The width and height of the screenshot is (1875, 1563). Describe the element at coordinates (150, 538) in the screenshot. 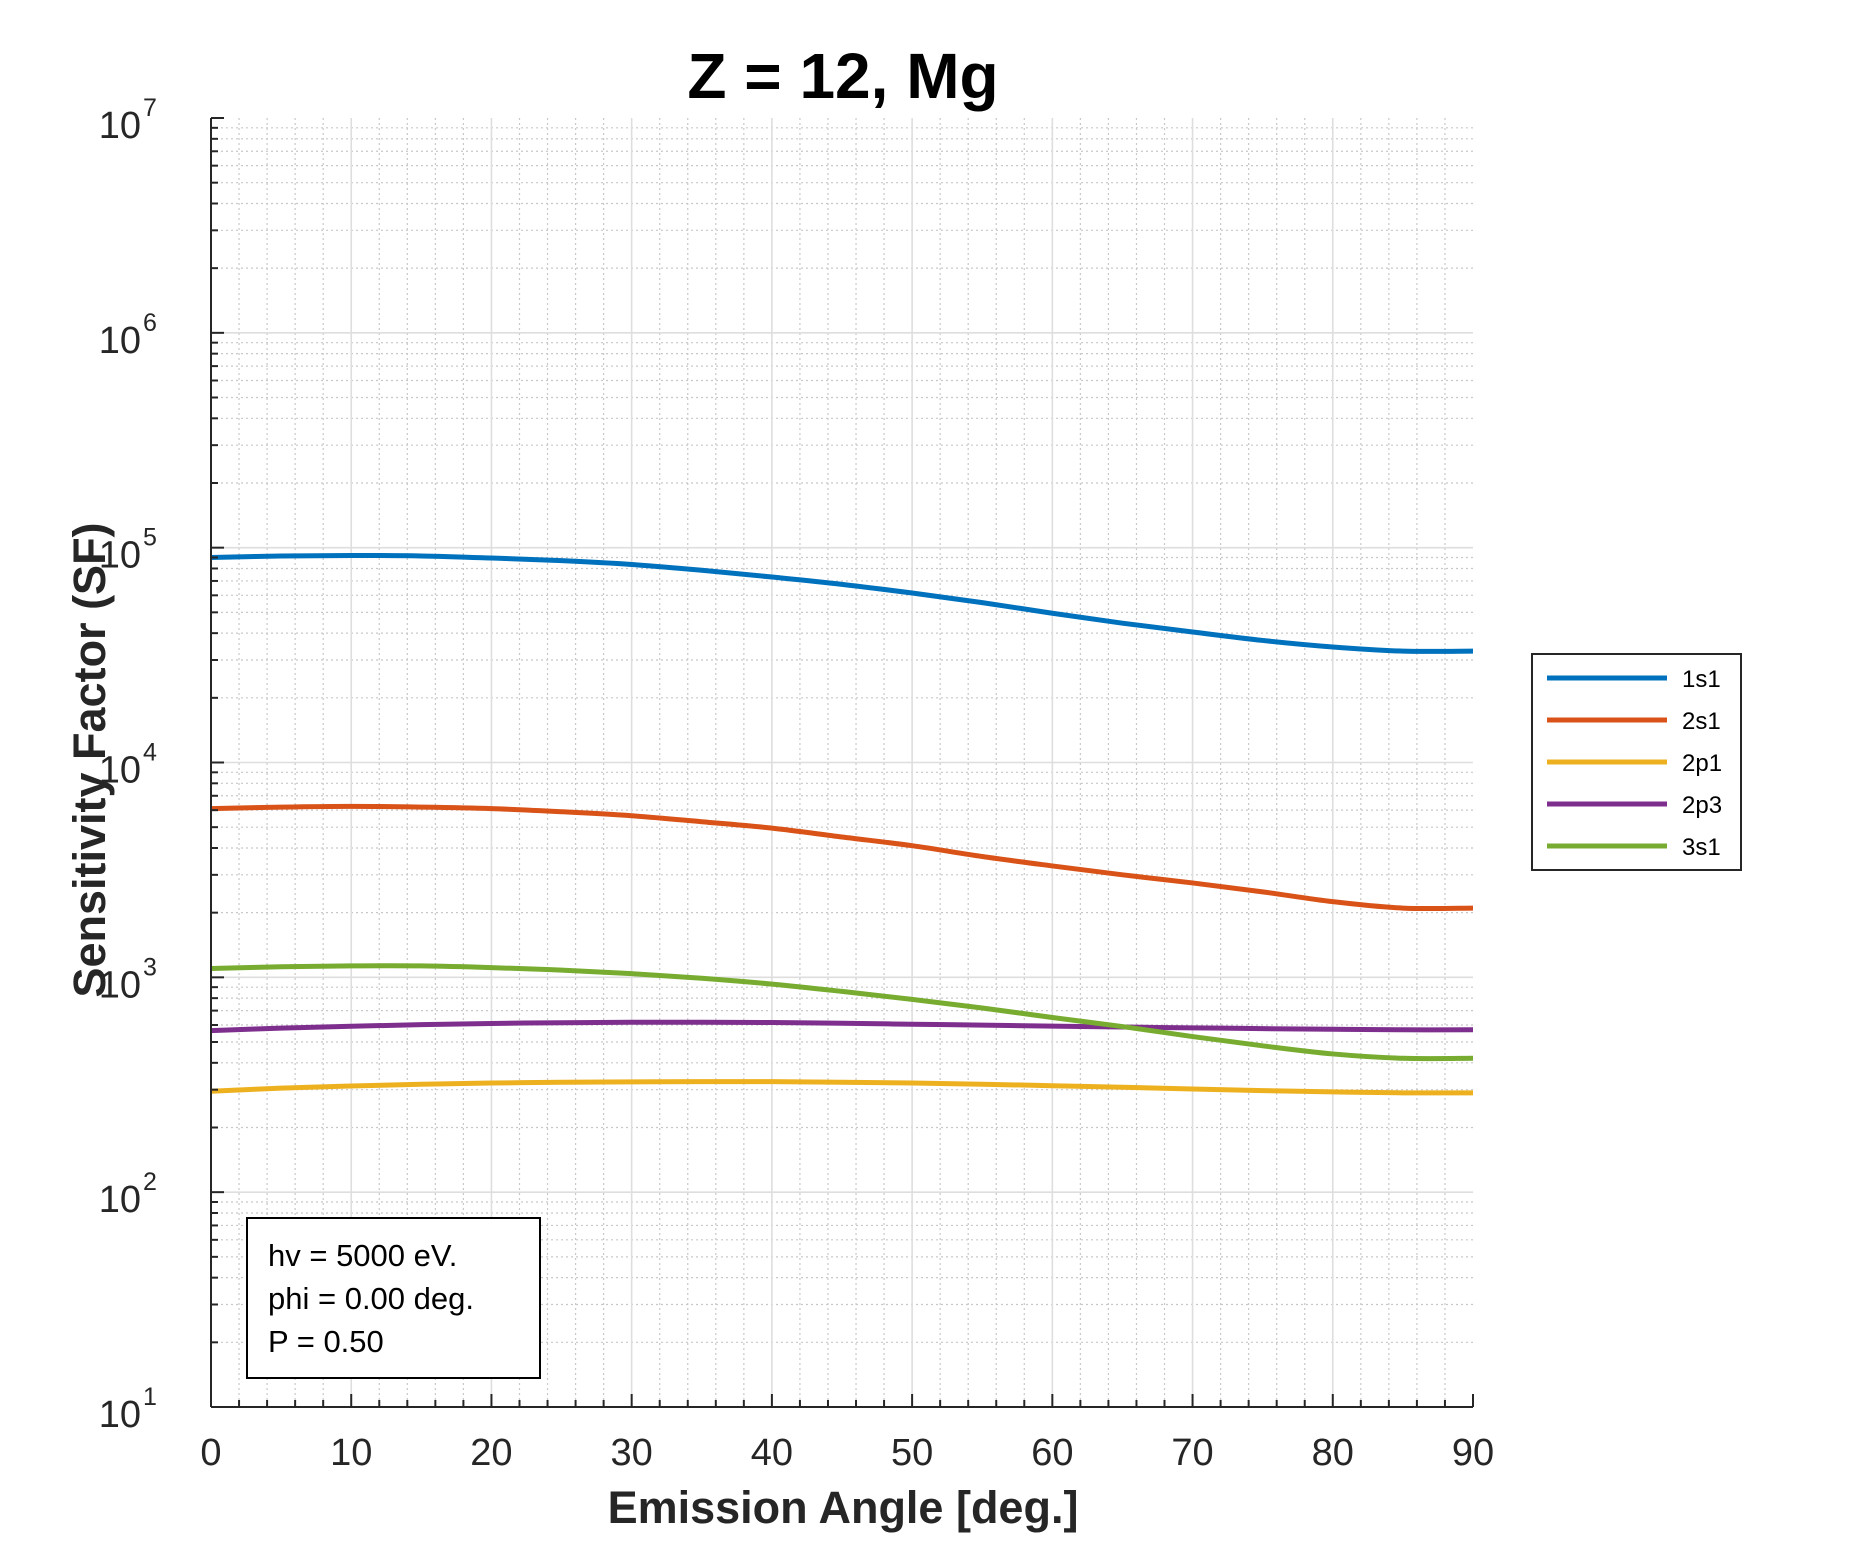

I see `y-tick-label-exponent: 5` at that location.